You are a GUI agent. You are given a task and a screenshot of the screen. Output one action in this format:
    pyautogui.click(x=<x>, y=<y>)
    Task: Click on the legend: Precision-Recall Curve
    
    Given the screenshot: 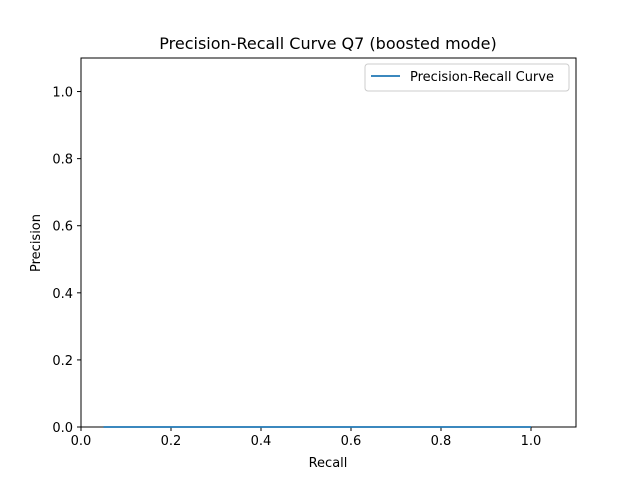 What is the action you would take?
    pyautogui.click(x=467, y=77)
    